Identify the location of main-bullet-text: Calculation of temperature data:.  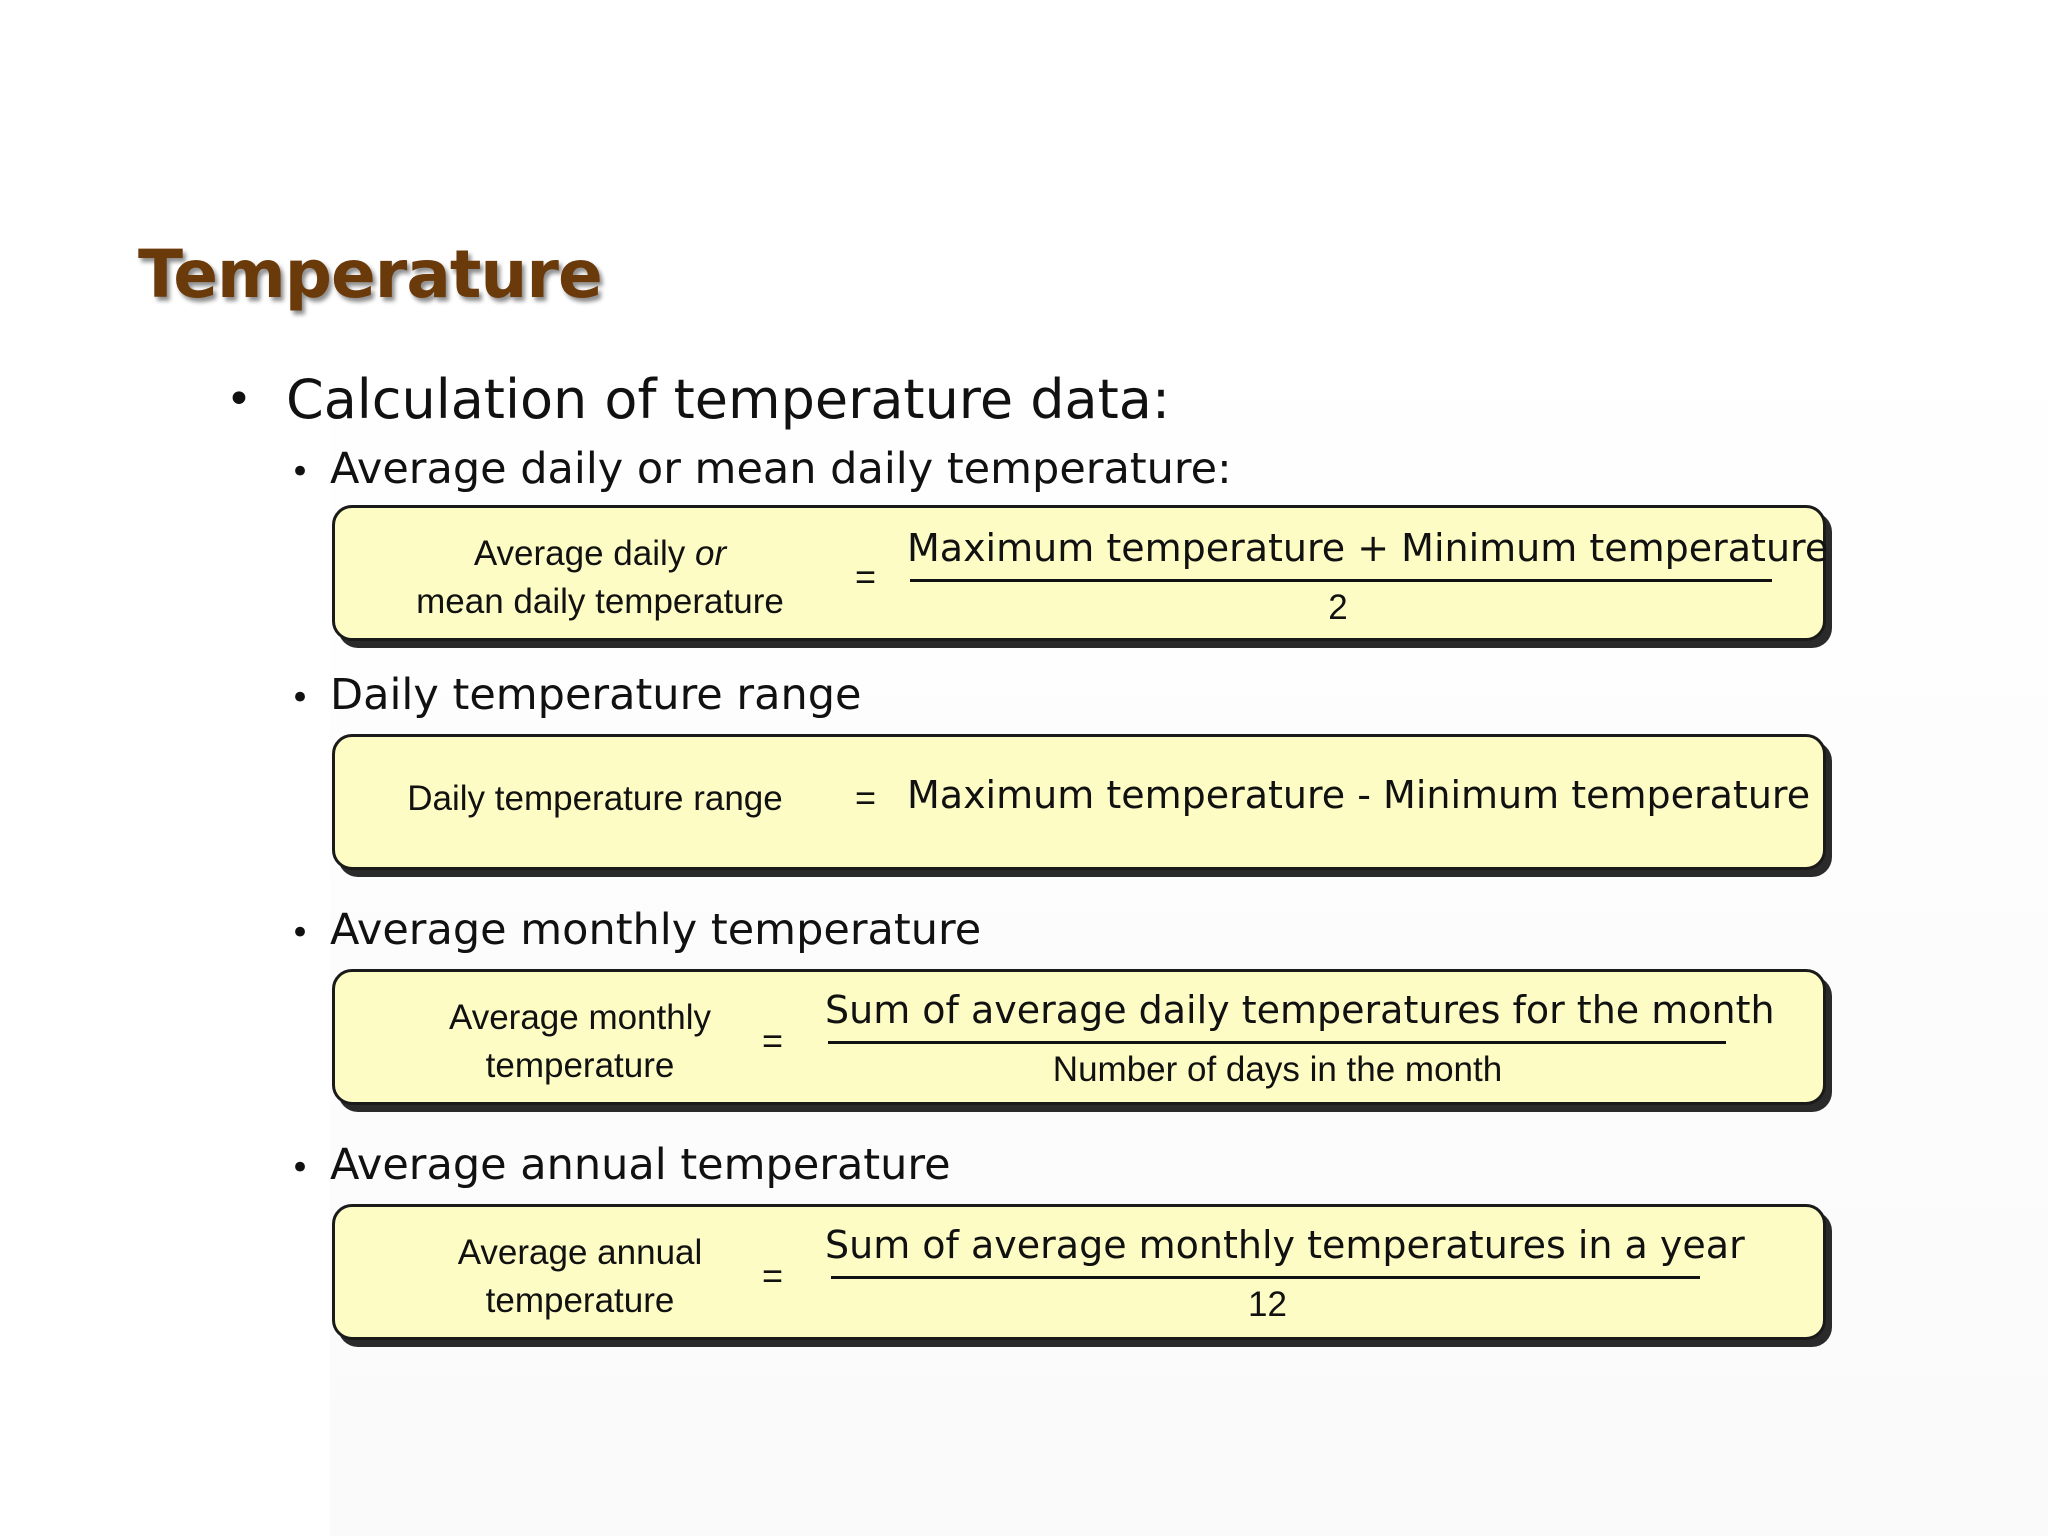
(728, 399).